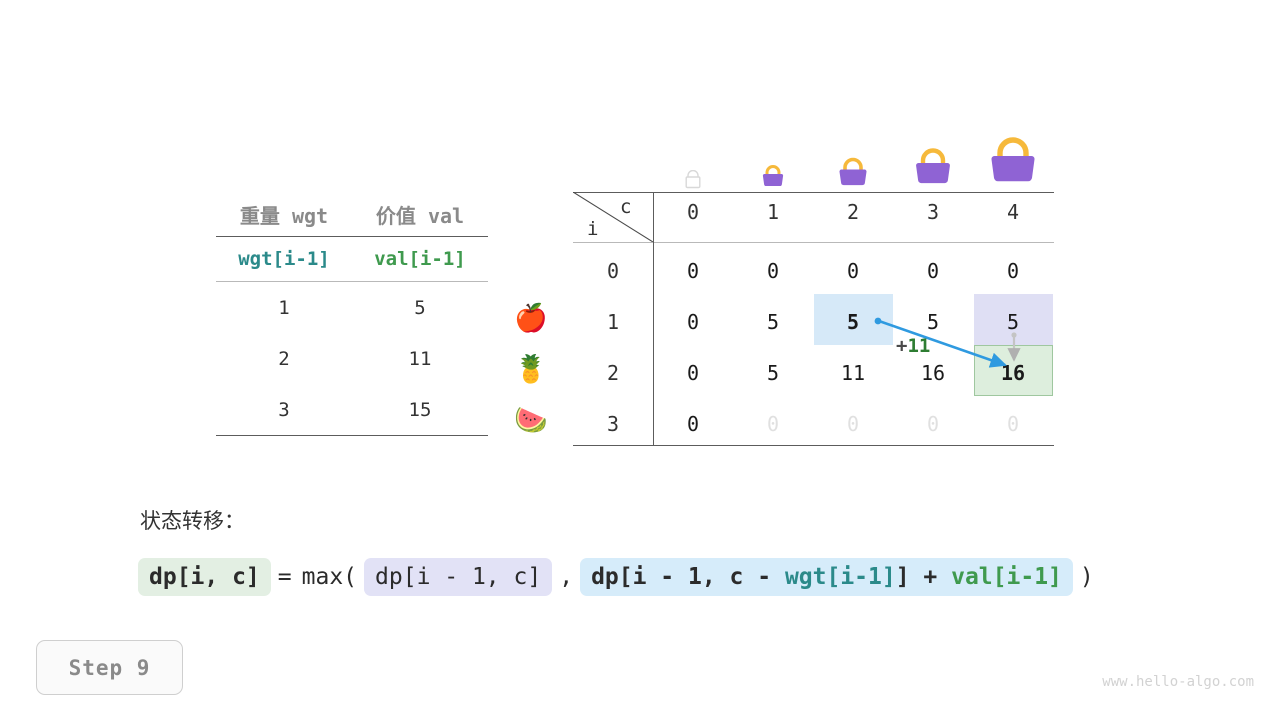 The image size is (1280, 720). I want to click on dp-cell-3-1: 0, so click(773, 424).